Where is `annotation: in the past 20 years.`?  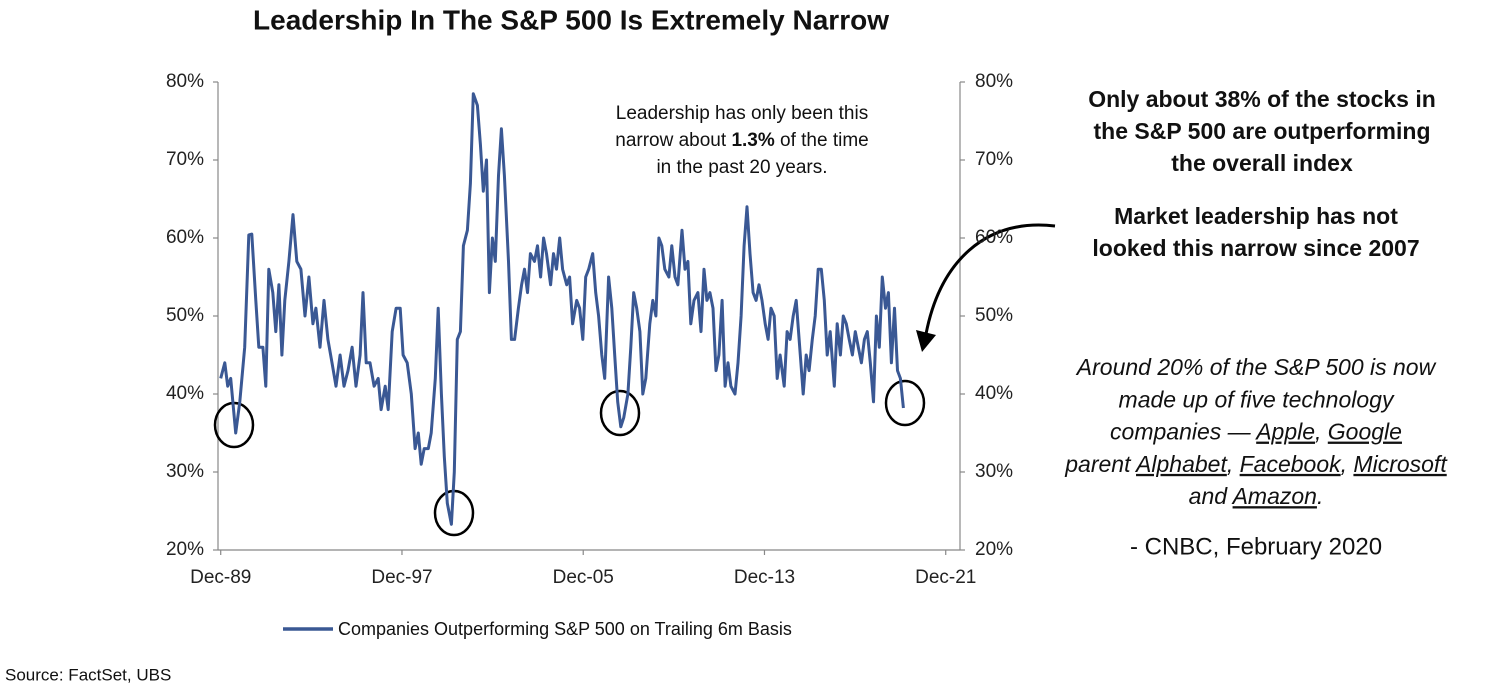 annotation: in the past 20 years. is located at coordinates (741, 167).